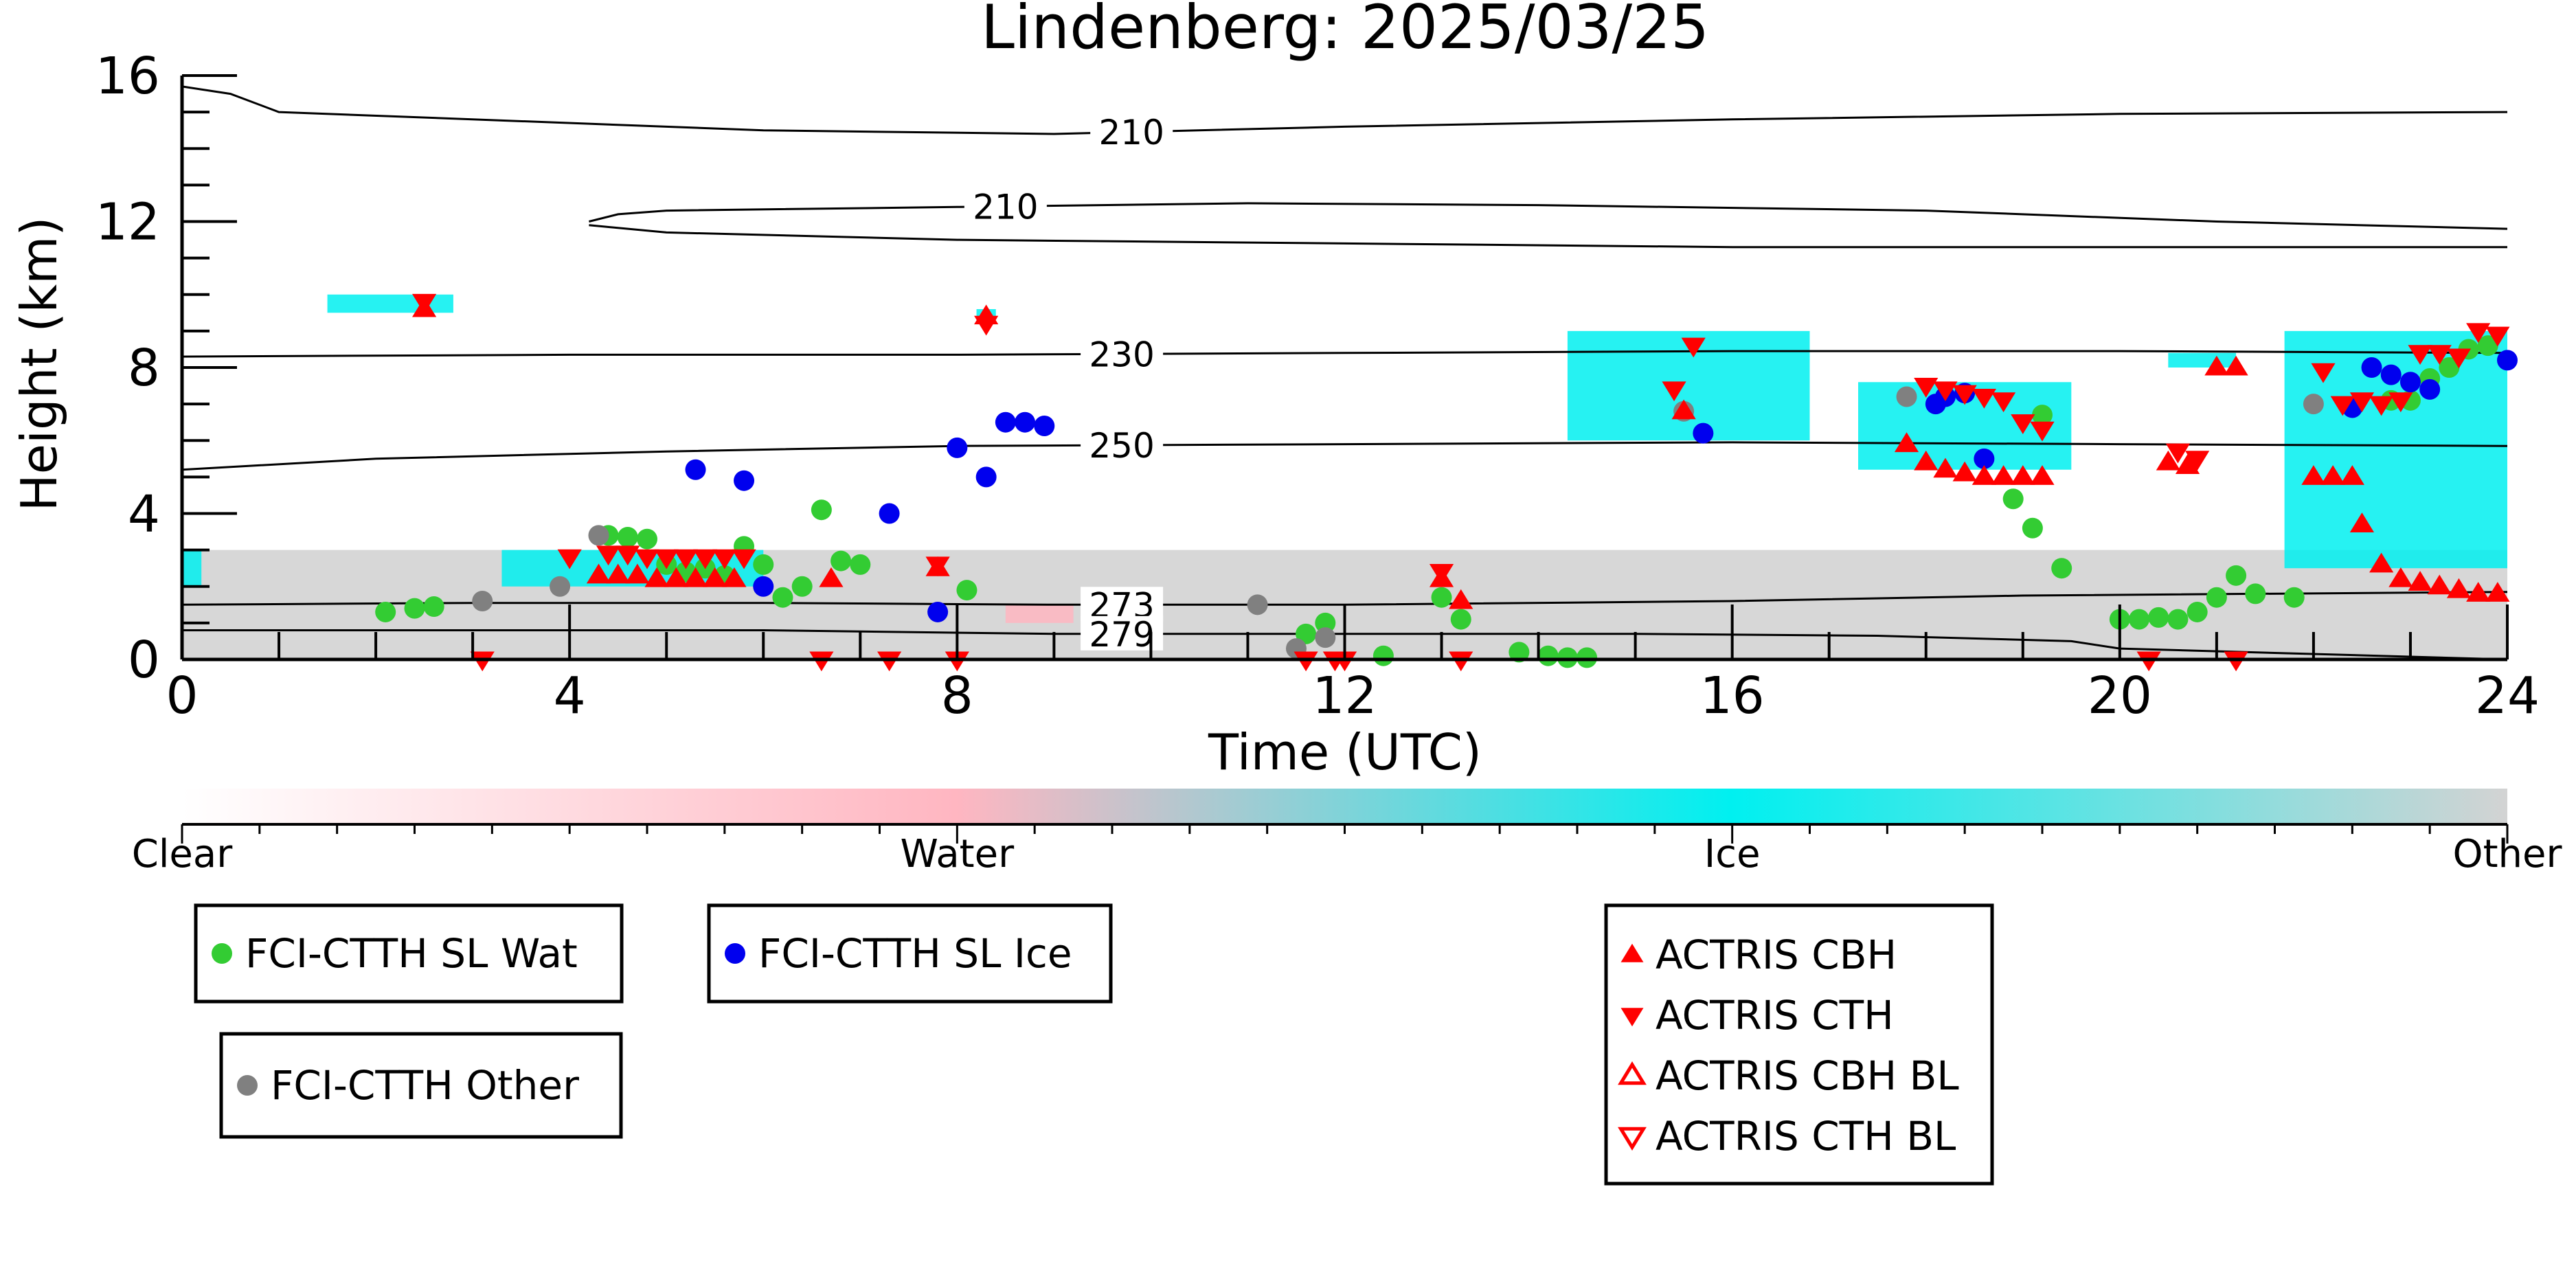  I want to click on colorbar-label-ice: Ice, so click(1732, 854).